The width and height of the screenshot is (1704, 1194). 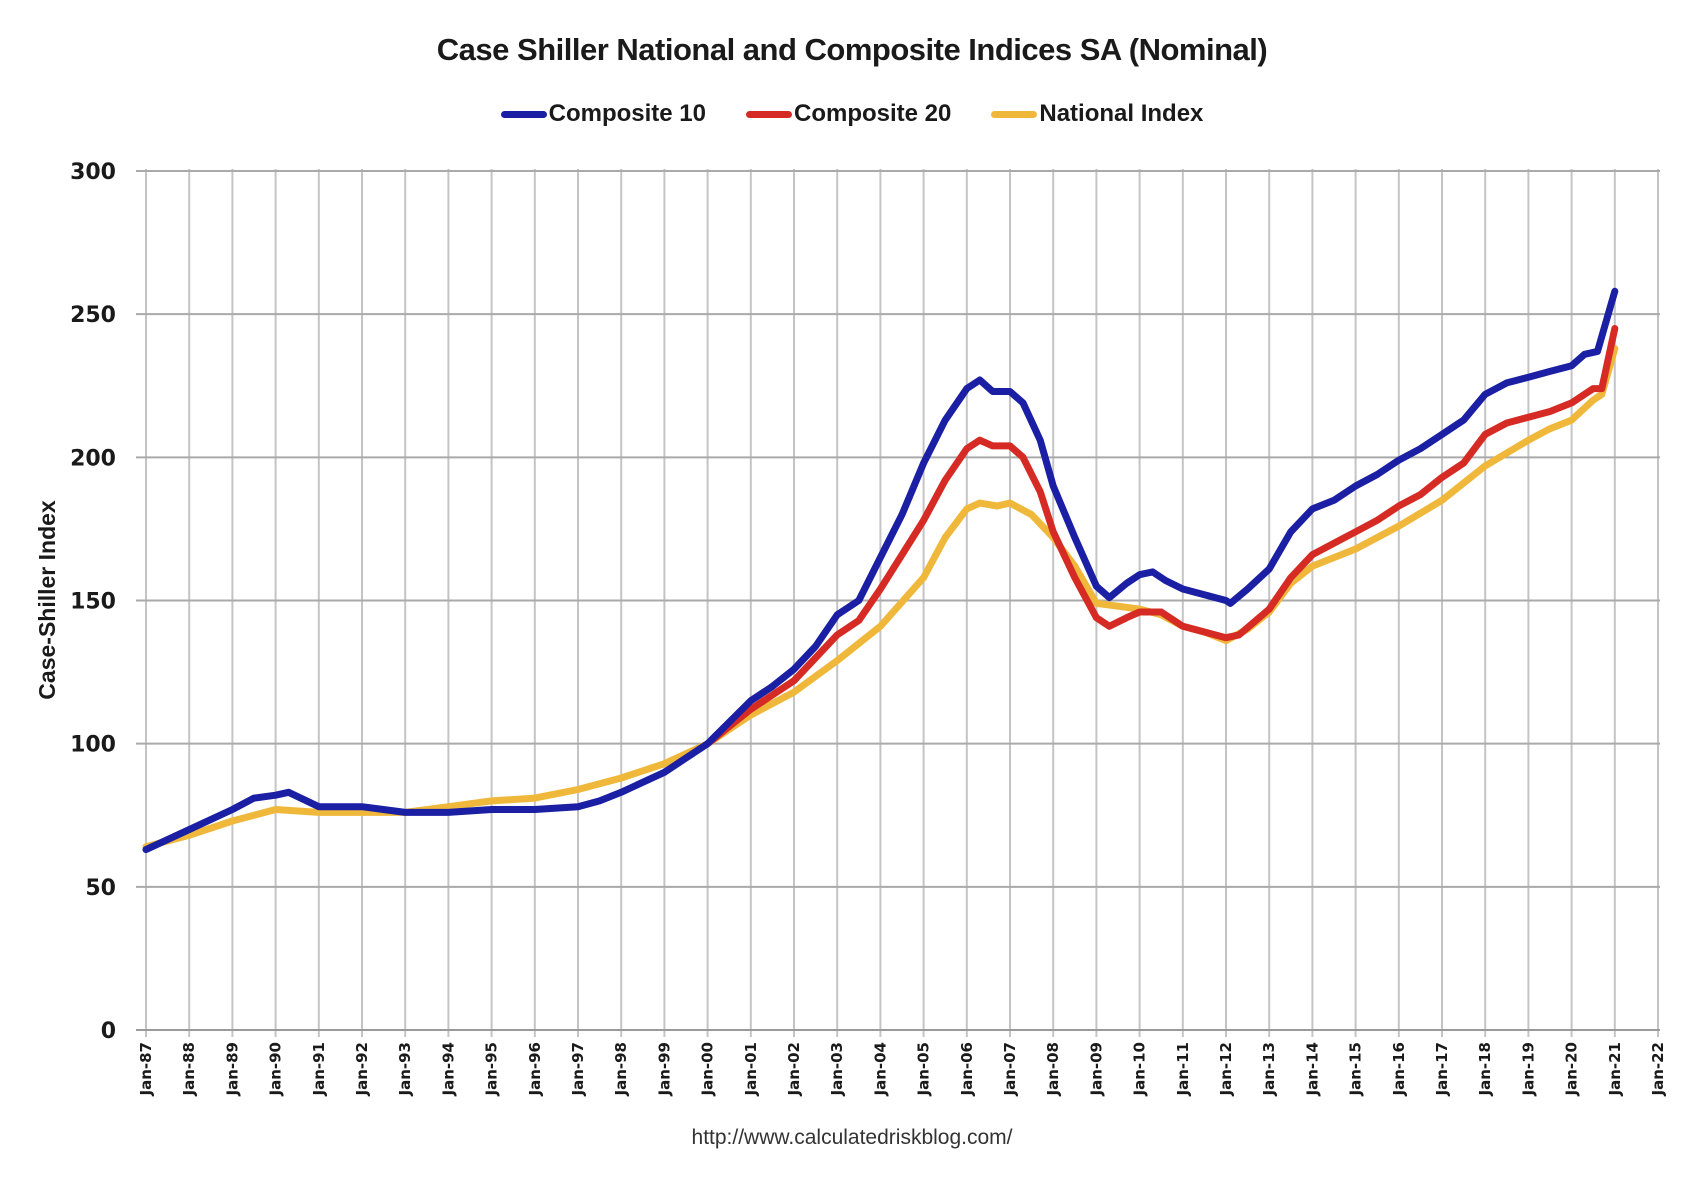 I want to click on legend-item-national-index: National Index, so click(x=1097, y=114).